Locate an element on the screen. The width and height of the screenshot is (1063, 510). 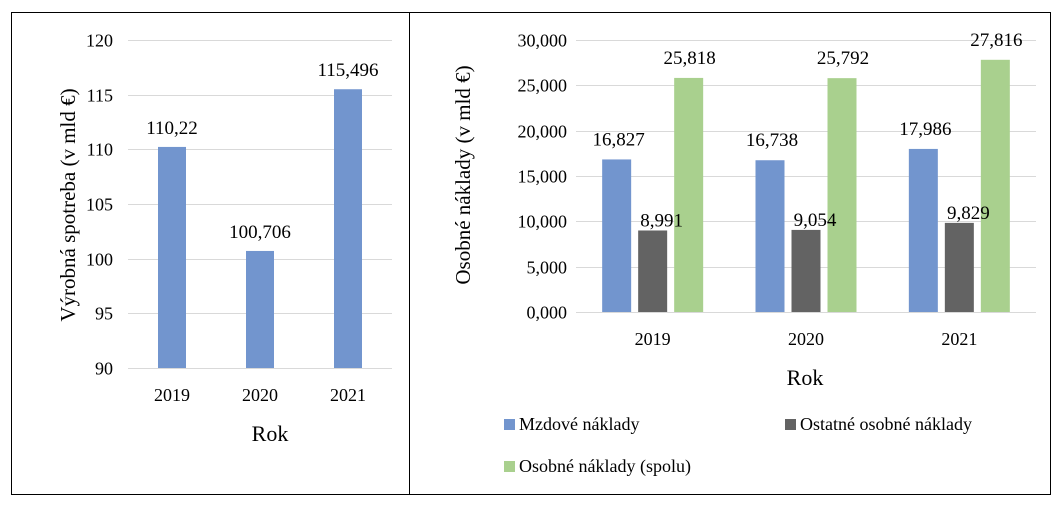
right-y-tick-label: 5,000 is located at coordinates (547, 268).